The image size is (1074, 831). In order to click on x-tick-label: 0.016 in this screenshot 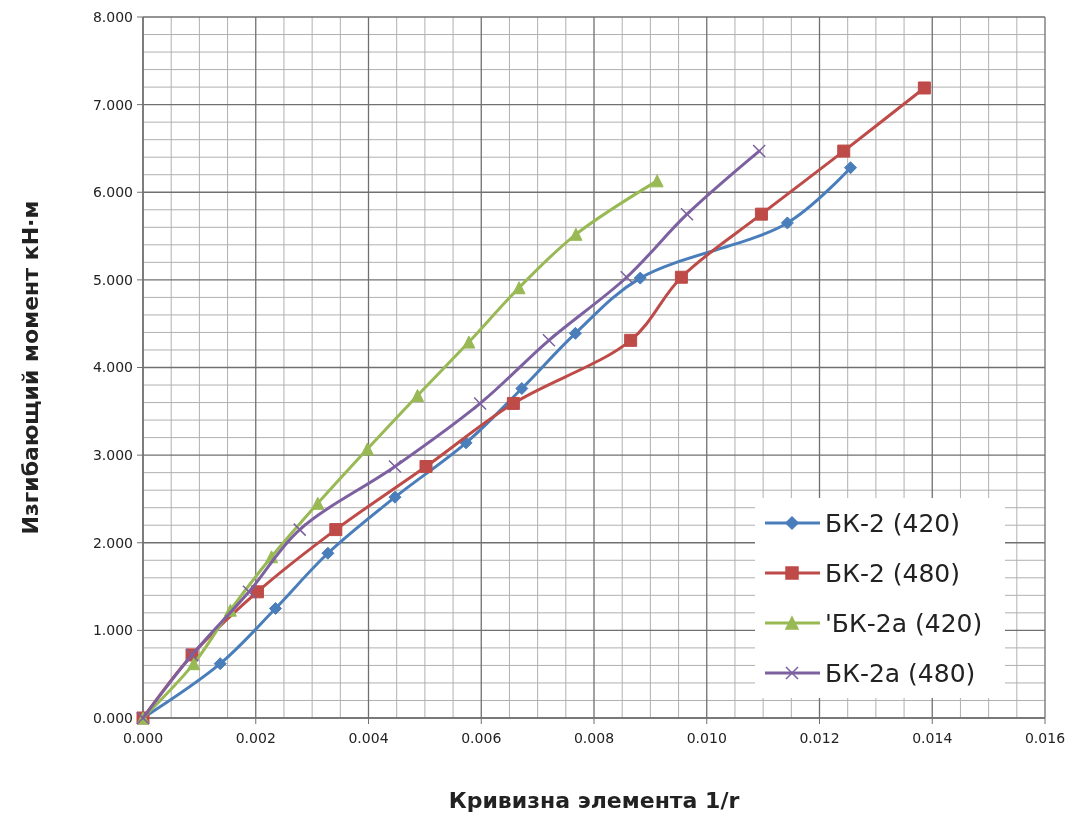, I will do `click(1045, 738)`.